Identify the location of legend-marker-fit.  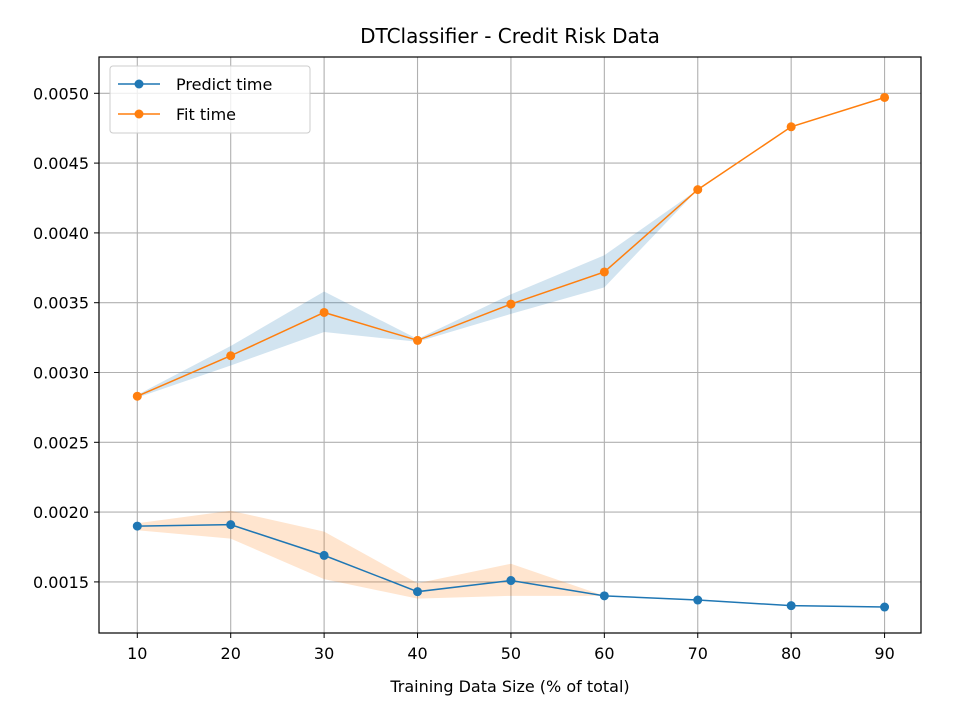
(139, 114).